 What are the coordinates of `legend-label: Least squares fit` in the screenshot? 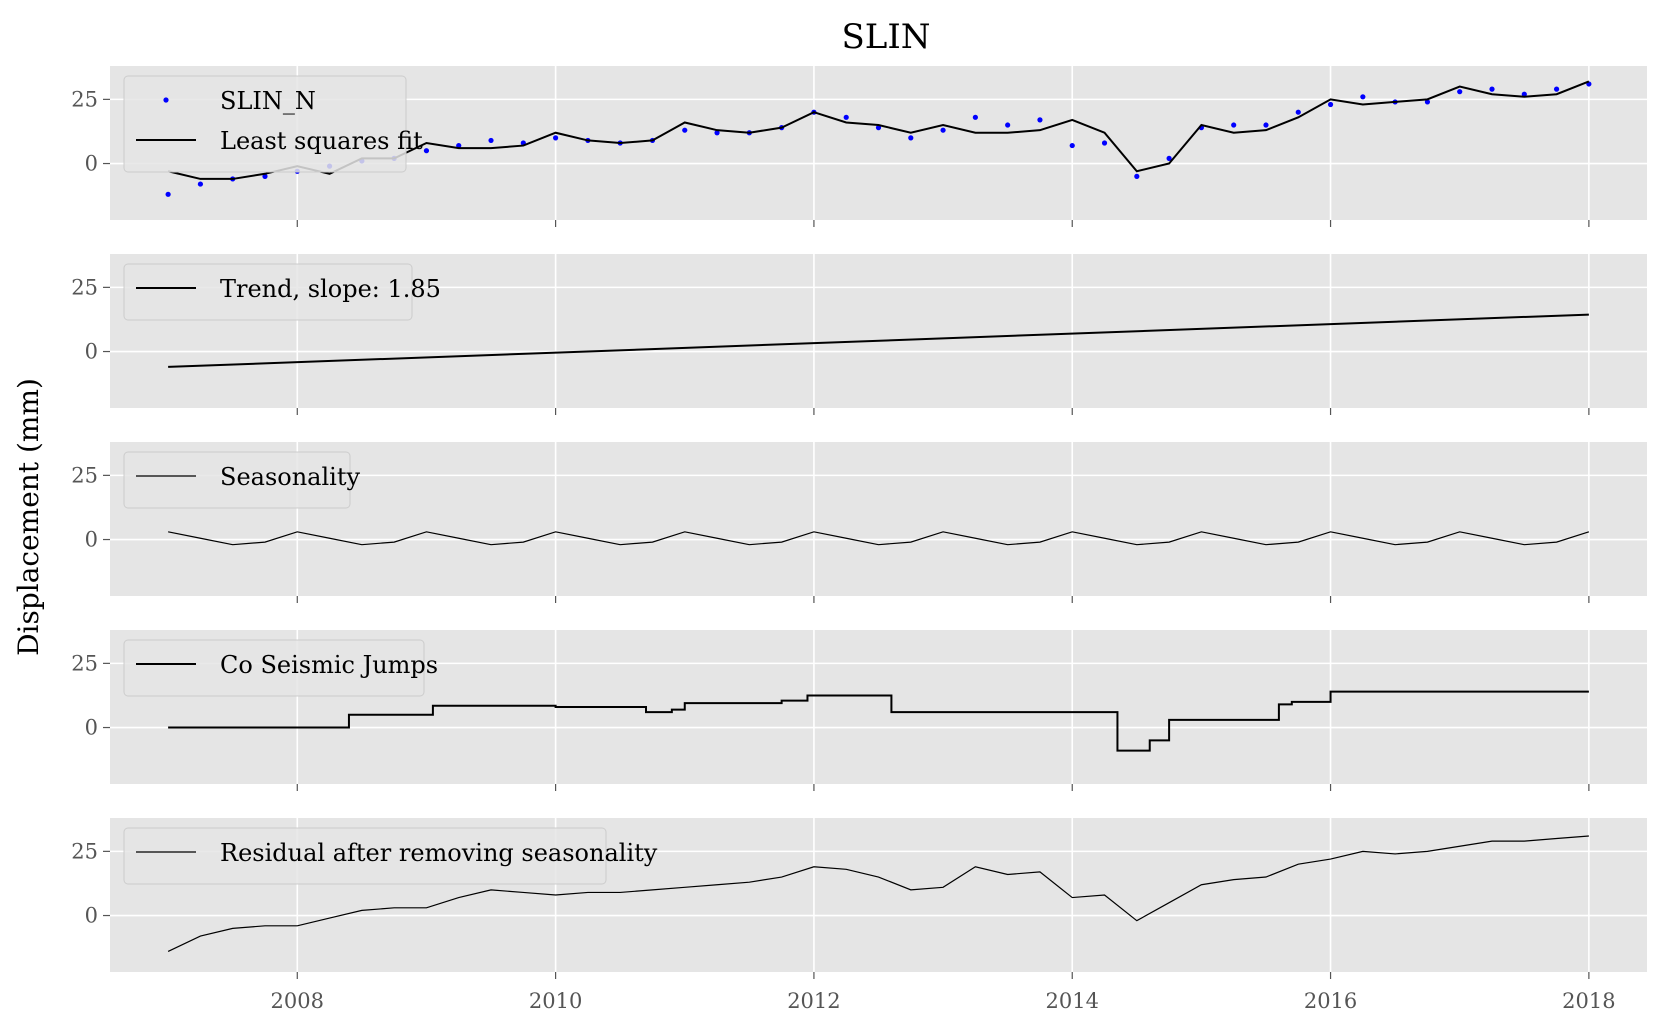 It's located at (321, 141).